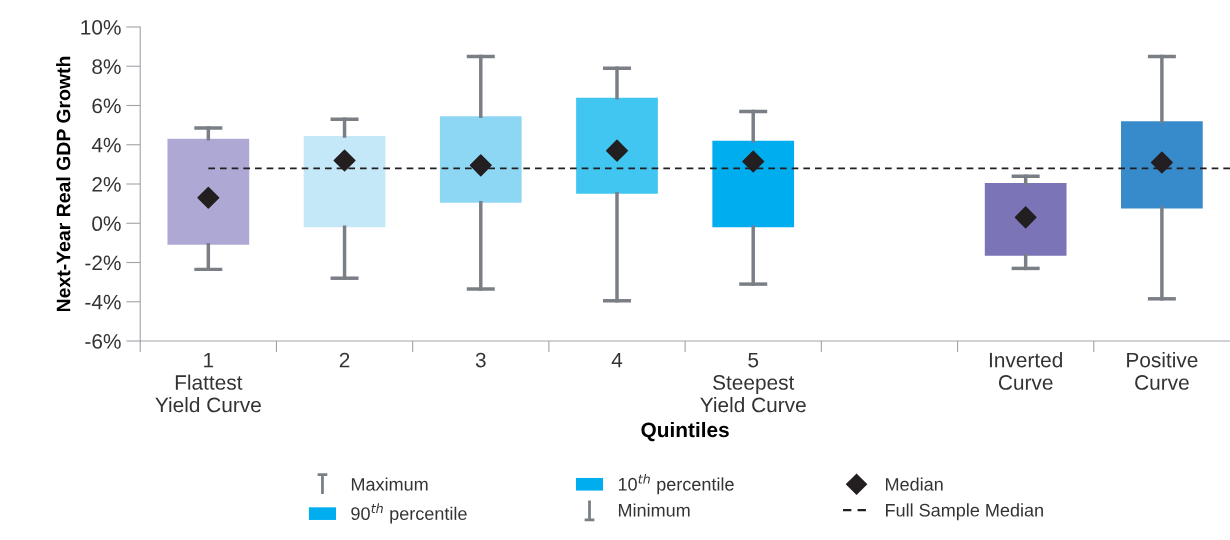  Describe the element at coordinates (480, 360) in the screenshot. I see `x-tick-label: 3` at that location.